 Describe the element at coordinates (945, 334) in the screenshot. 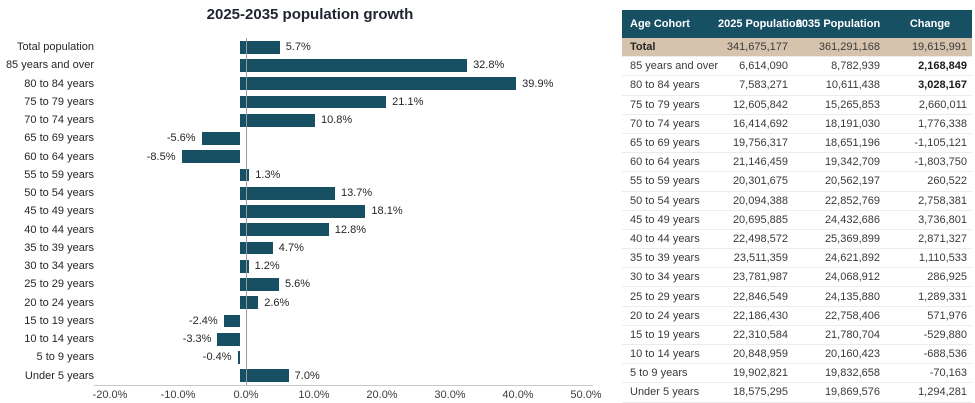

I see `cell-change: -529,880` at that location.